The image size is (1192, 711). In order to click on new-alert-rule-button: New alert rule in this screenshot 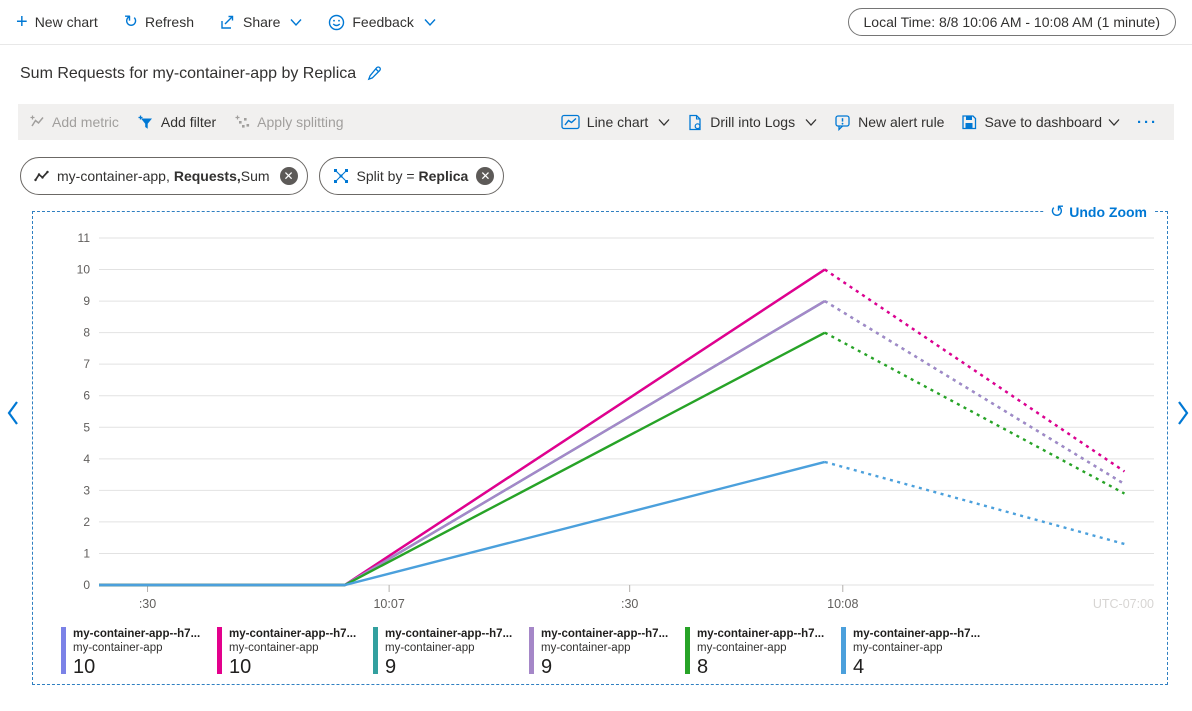, I will do `click(889, 122)`.